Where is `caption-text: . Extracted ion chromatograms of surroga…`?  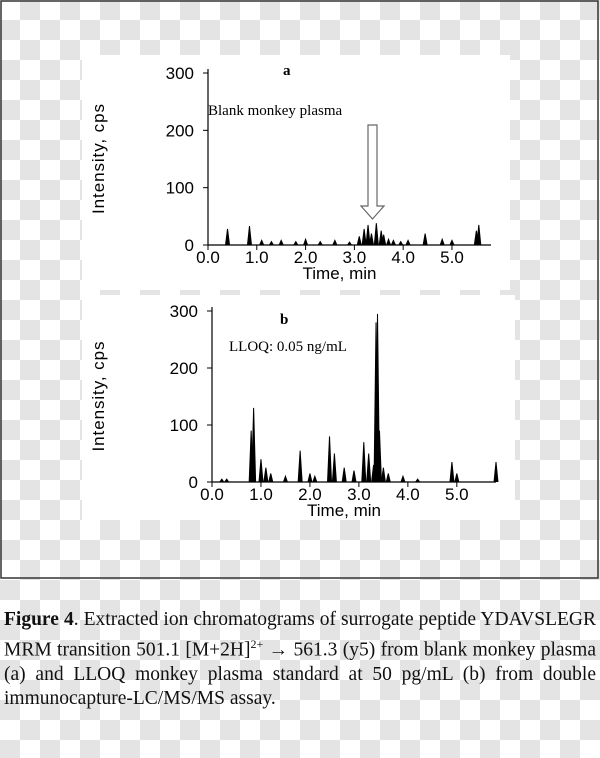
caption-text: . Extracted ion chromatograms of surroga… is located at coordinates (300, 635).